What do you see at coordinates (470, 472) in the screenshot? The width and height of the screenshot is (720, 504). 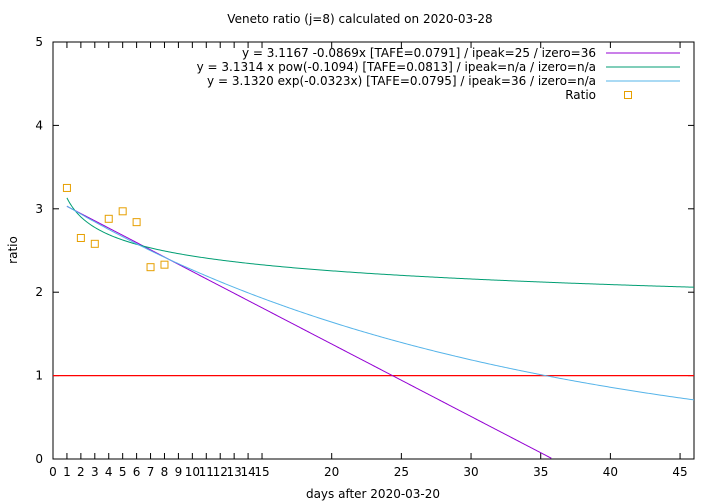 I see `x-tick-label: 30` at bounding box center [470, 472].